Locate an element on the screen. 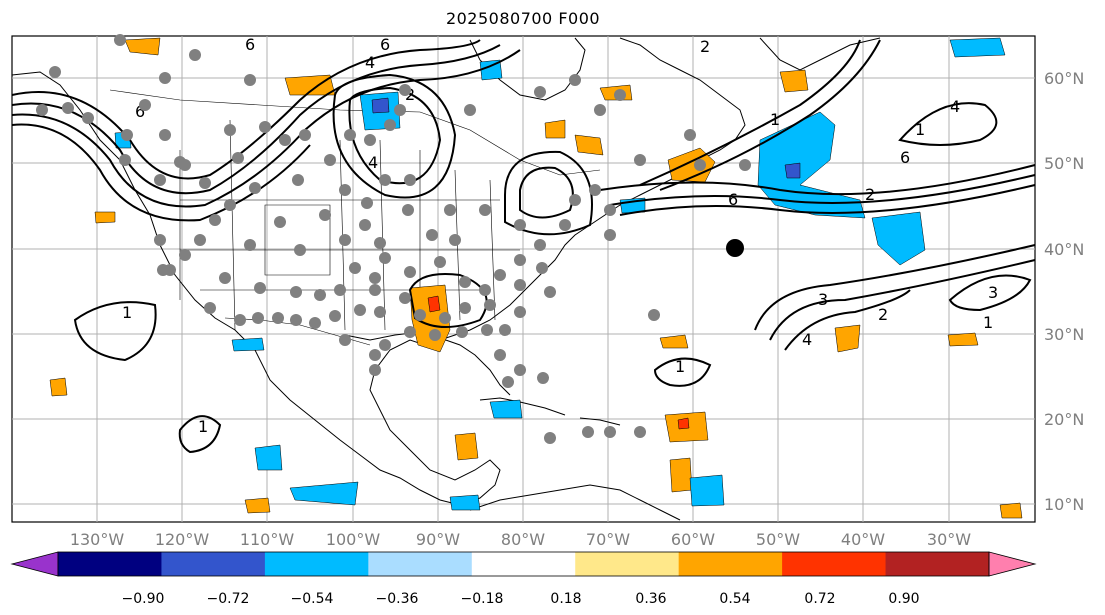  colorbar-left-arrow is located at coordinates (34, 564).